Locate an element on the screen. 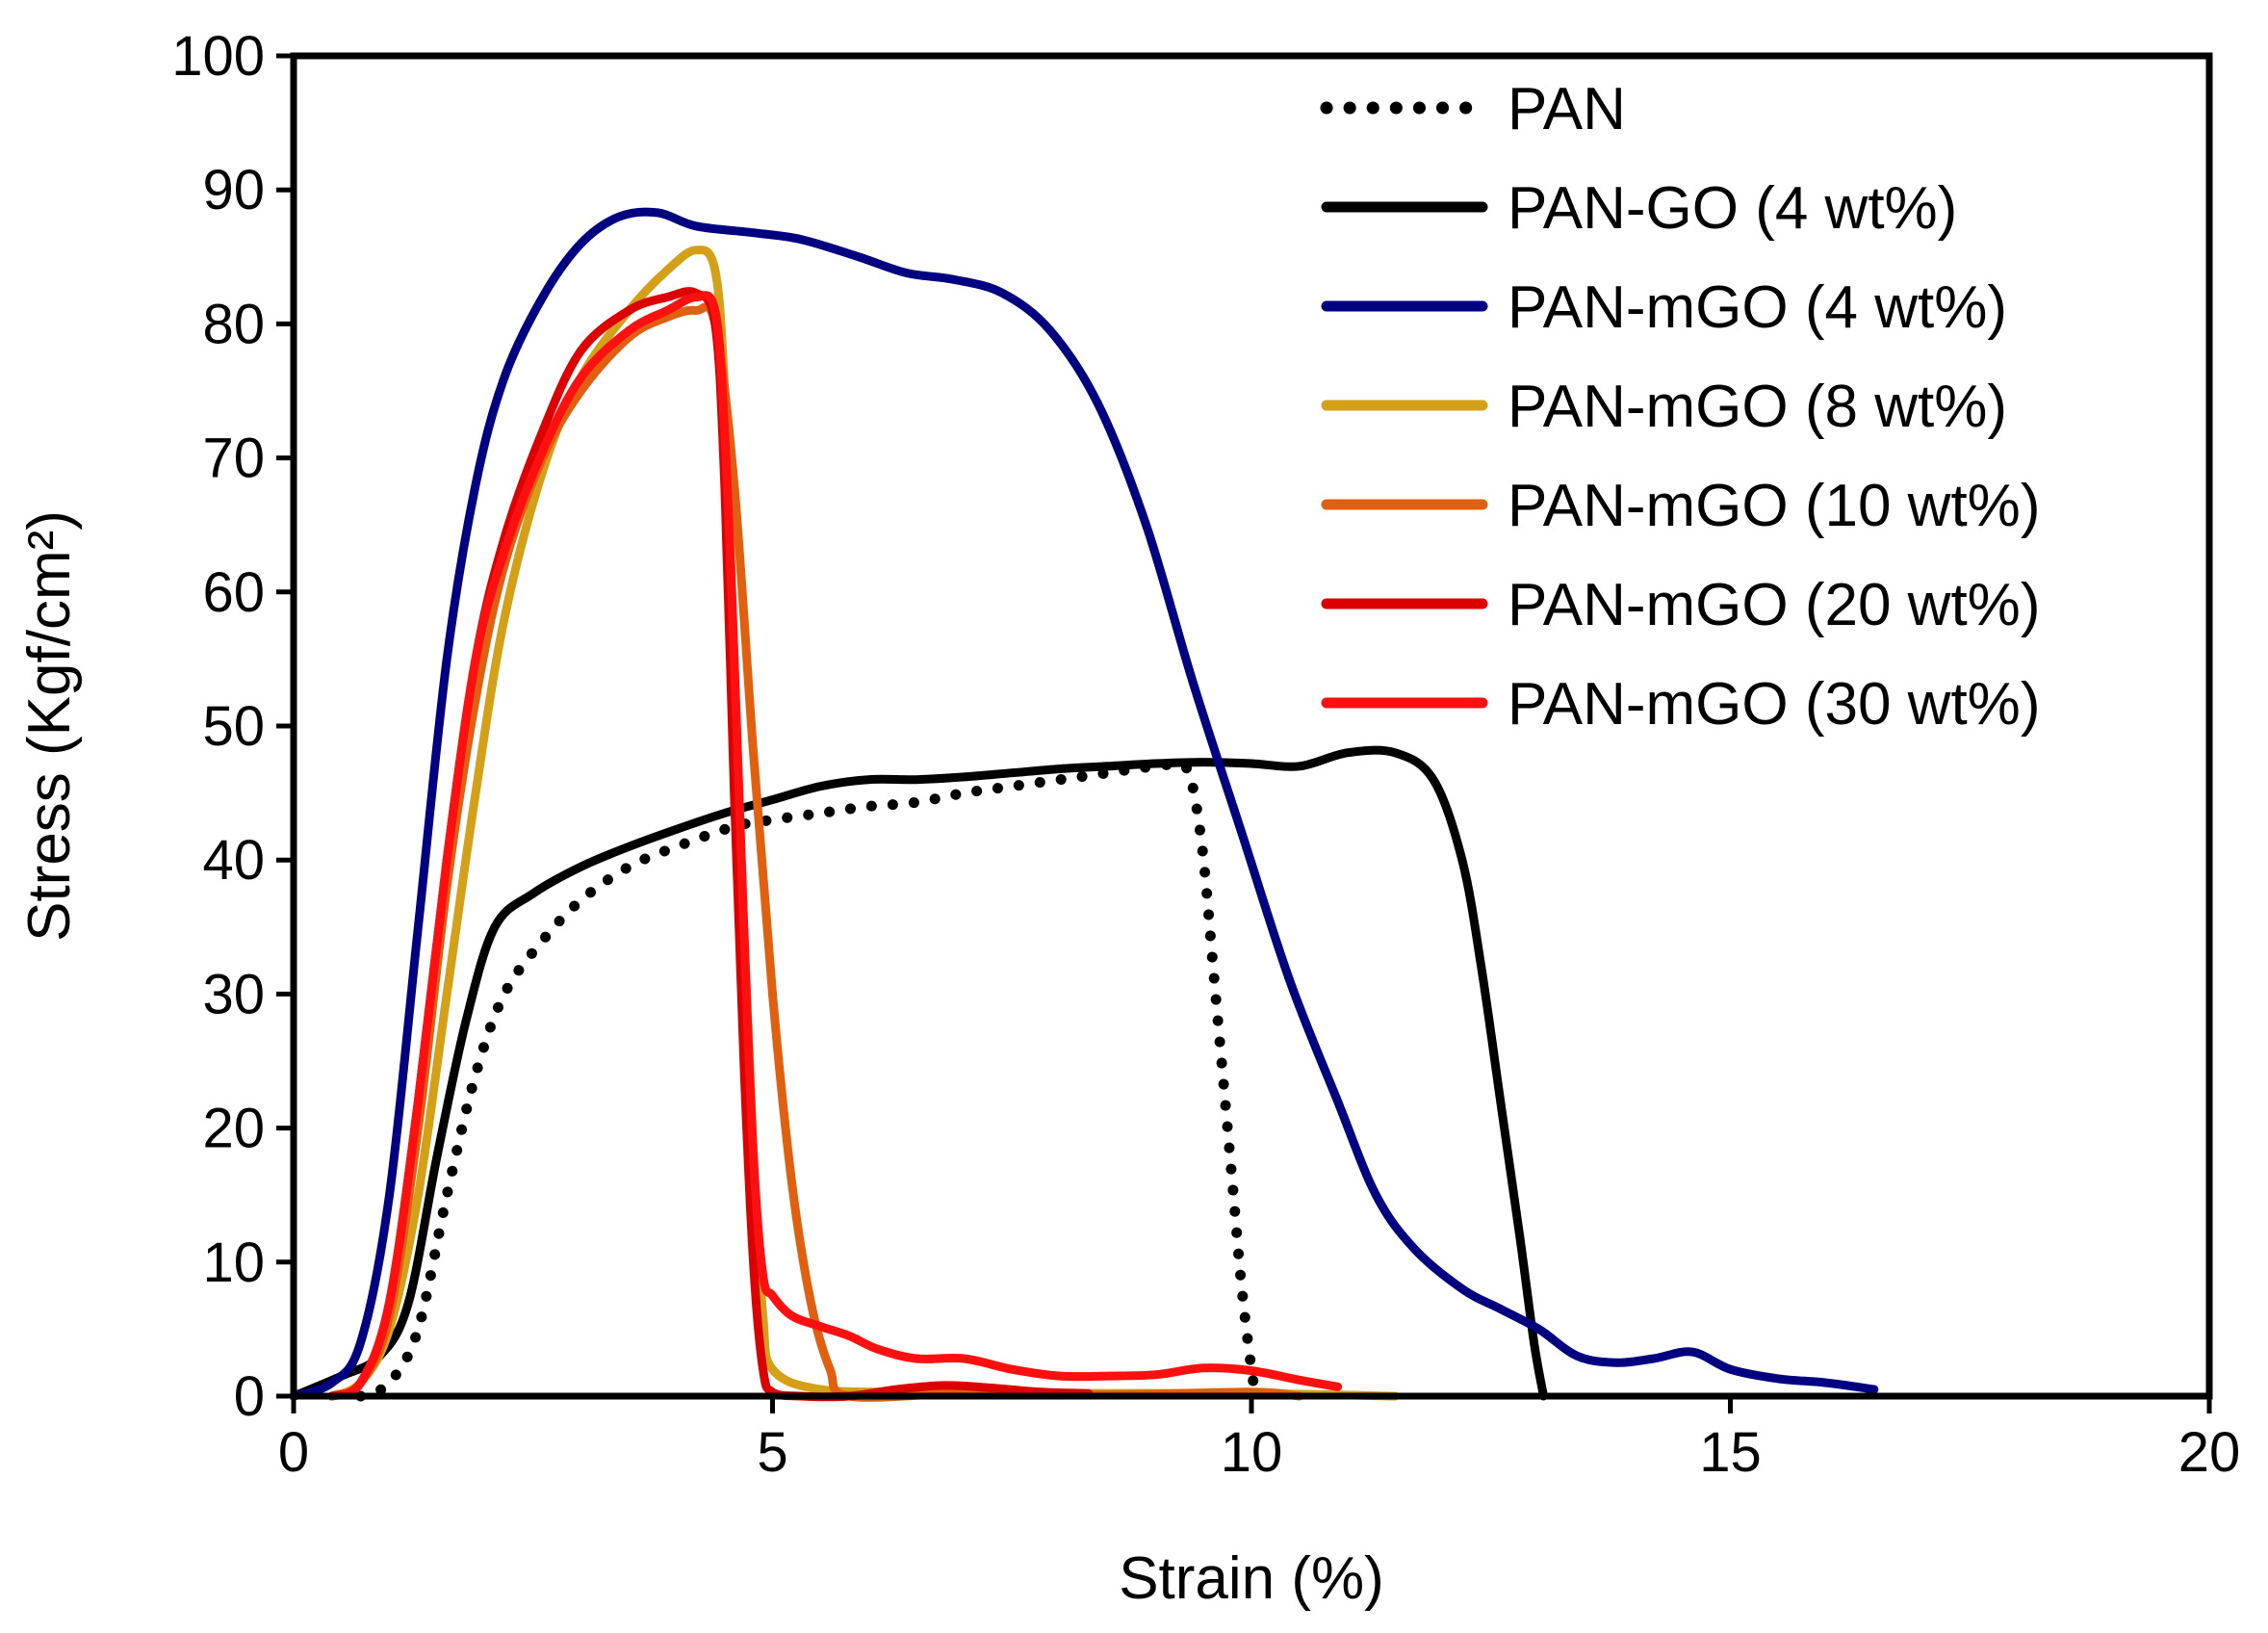 The image size is (2268, 1633). y-tick-label: 20 is located at coordinates (234, 1129).